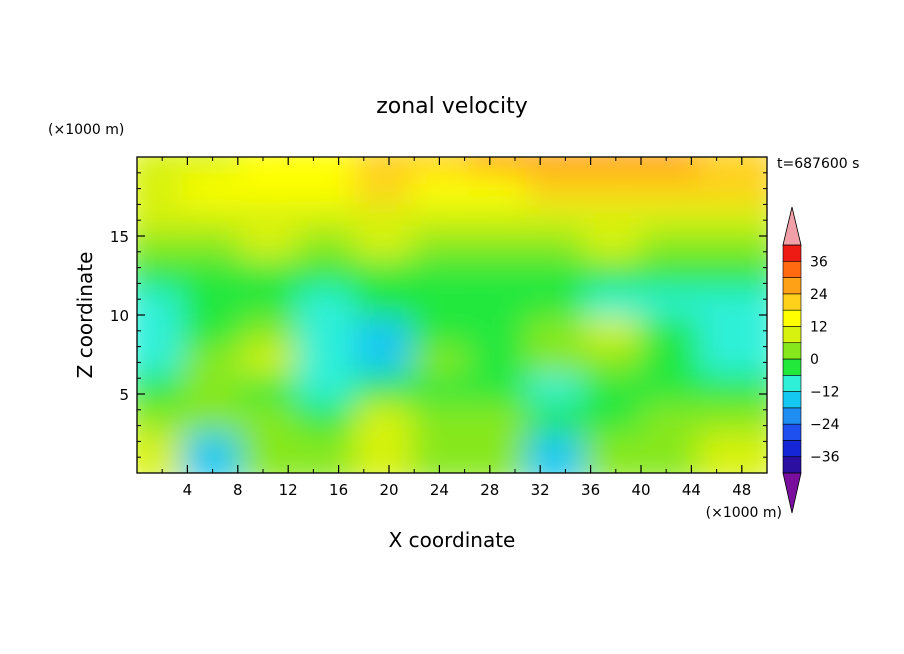 This screenshot has width=904, height=654. What do you see at coordinates (452, 540) in the screenshot?
I see `x-axis-label: X coordinate` at bounding box center [452, 540].